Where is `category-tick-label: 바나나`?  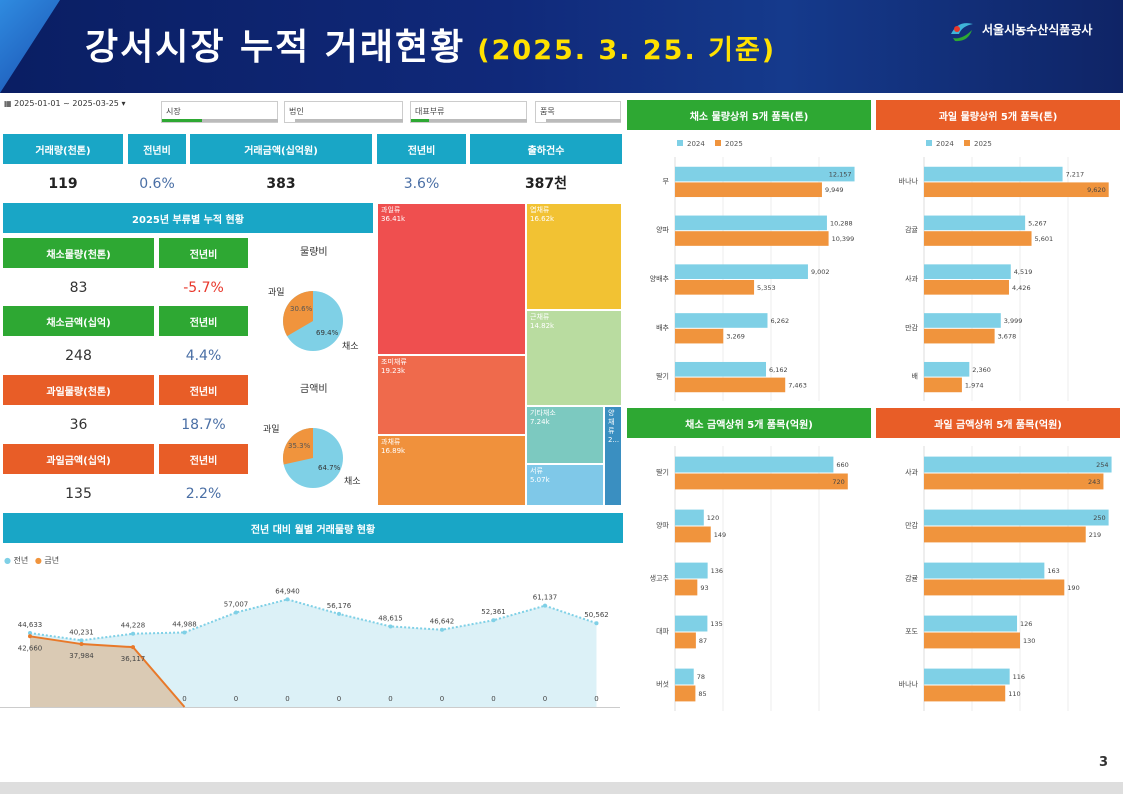 category-tick-label: 바나나 is located at coordinates (909, 684).